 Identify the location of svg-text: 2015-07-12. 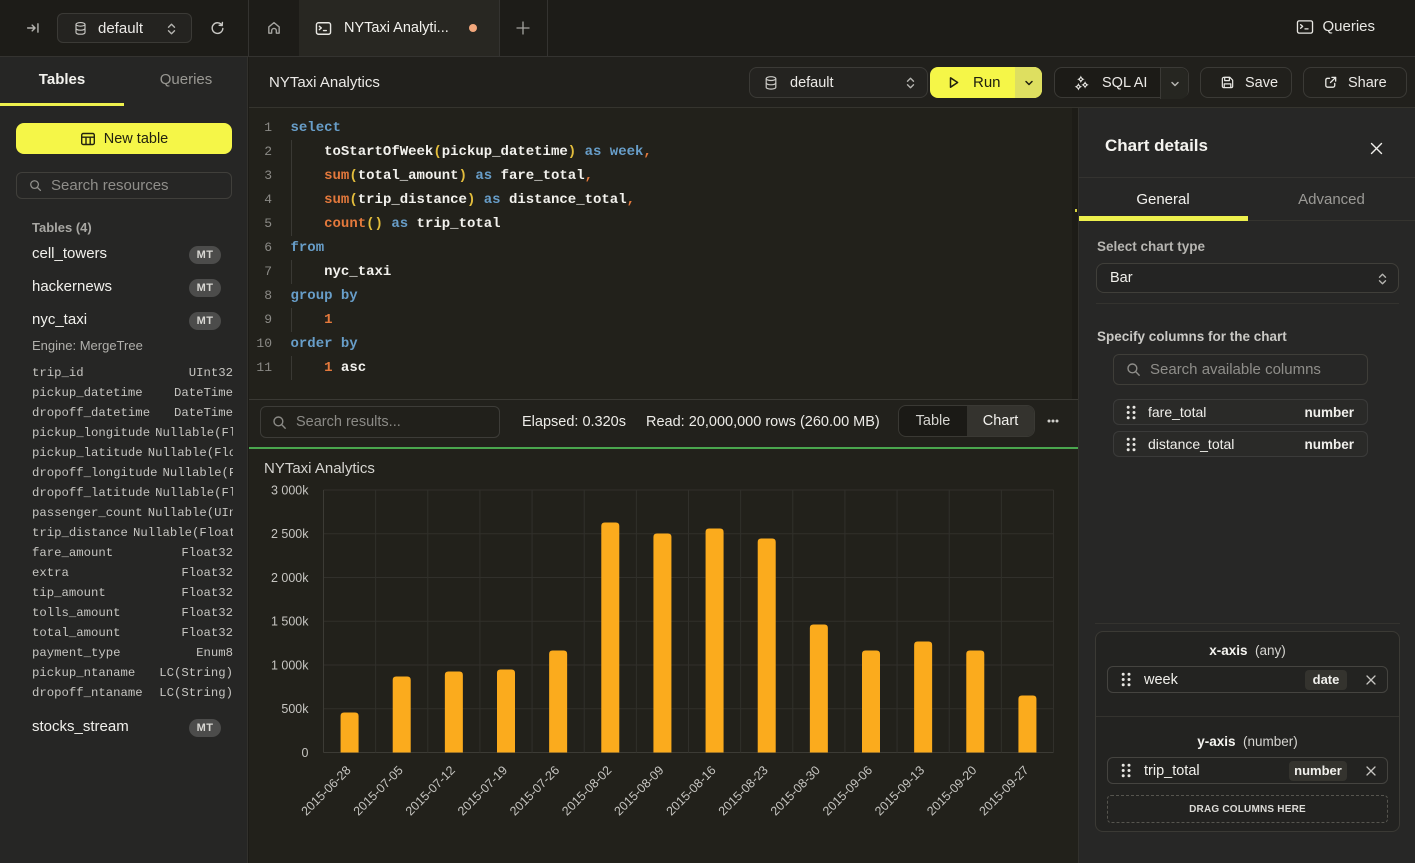
(430, 790).